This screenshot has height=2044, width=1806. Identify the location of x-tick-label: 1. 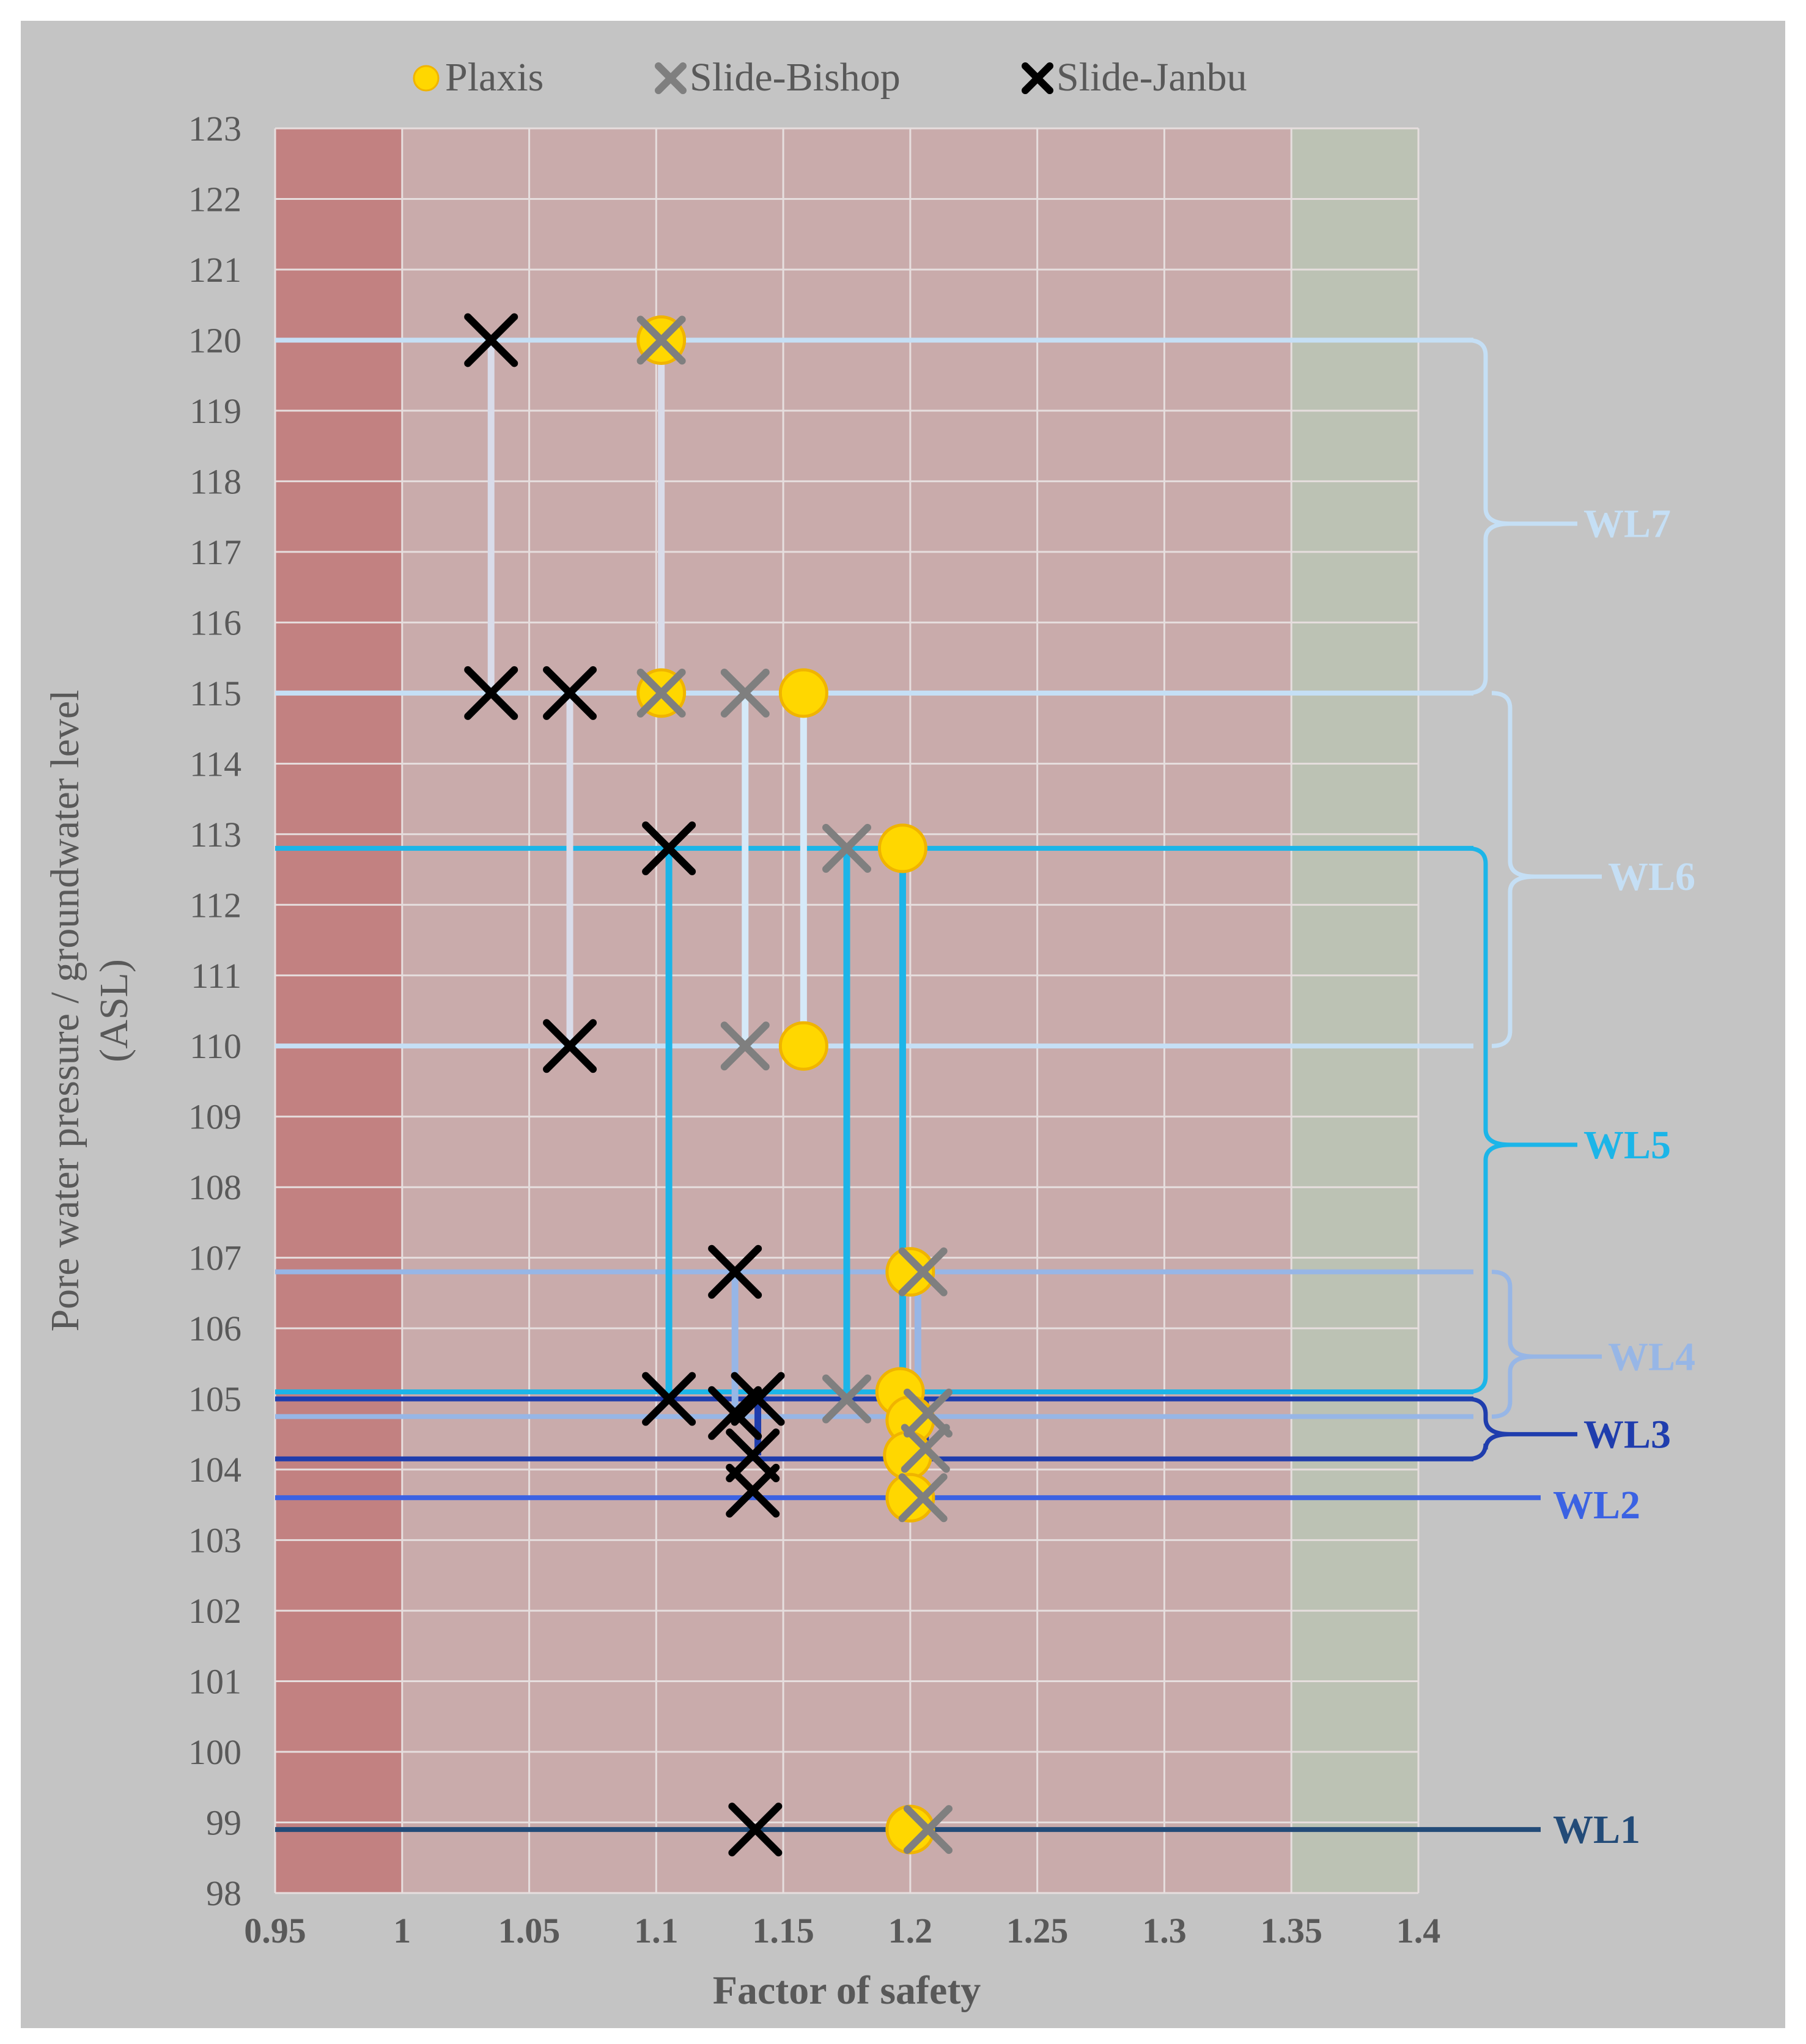
(402, 1931).